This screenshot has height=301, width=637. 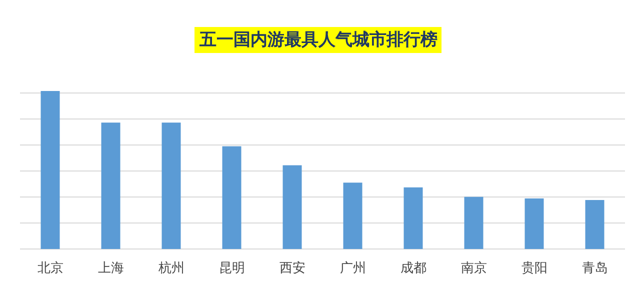 What do you see at coordinates (318, 40) in the screenshot?
I see `chart-title: 五一国内游最具人气城市排行榜` at bounding box center [318, 40].